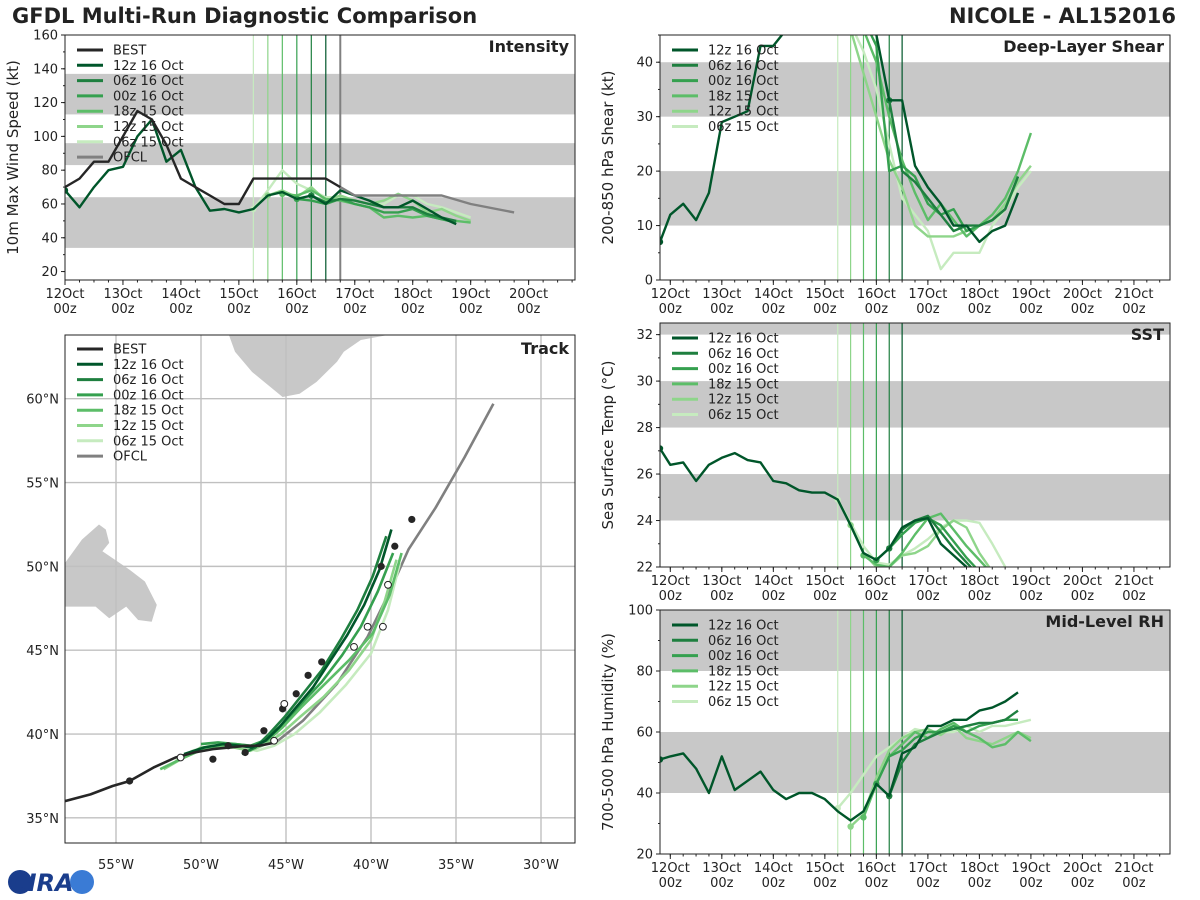 This screenshot has width=1200, height=900. What do you see at coordinates (308, 366) in the screenshot?
I see `land-greenland` at bounding box center [308, 366].